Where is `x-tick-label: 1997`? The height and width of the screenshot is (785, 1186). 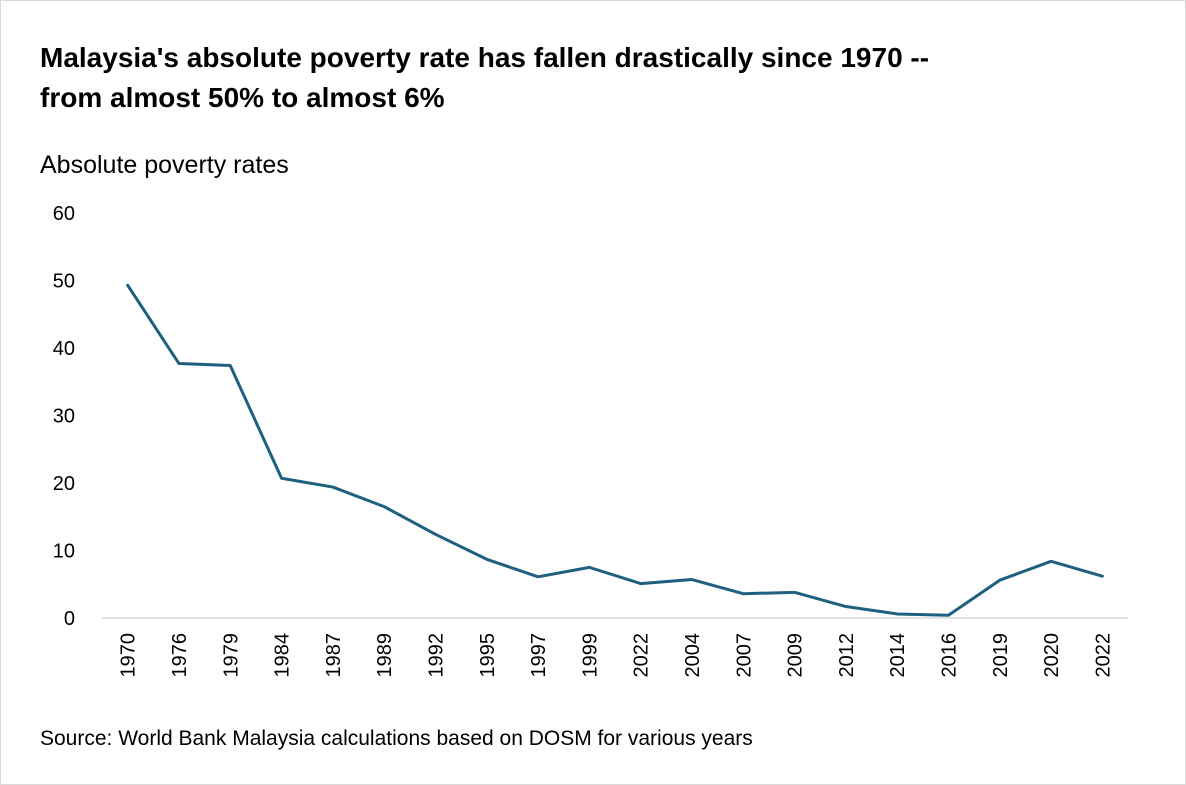 x-tick-label: 1997 is located at coordinates (539, 655).